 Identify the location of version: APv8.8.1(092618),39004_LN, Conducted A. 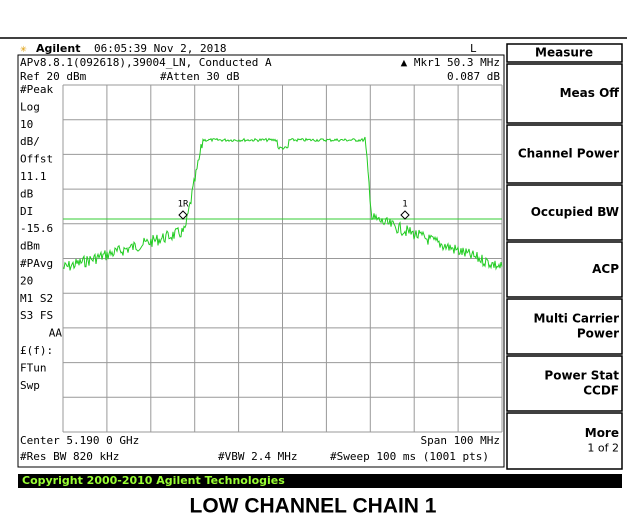
(146, 62).